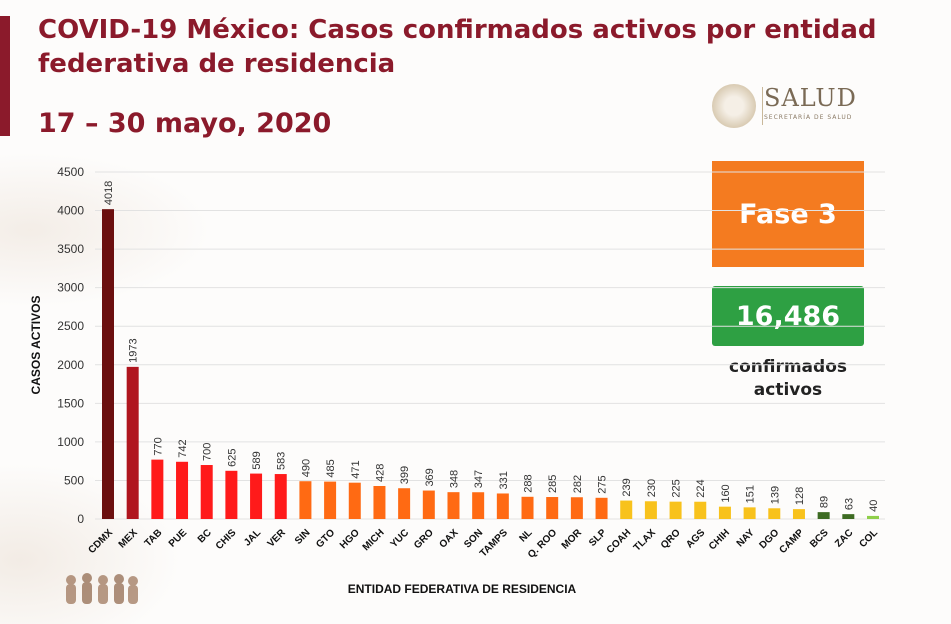 The image size is (951, 624). I want to click on bar-camp, so click(798, 514).